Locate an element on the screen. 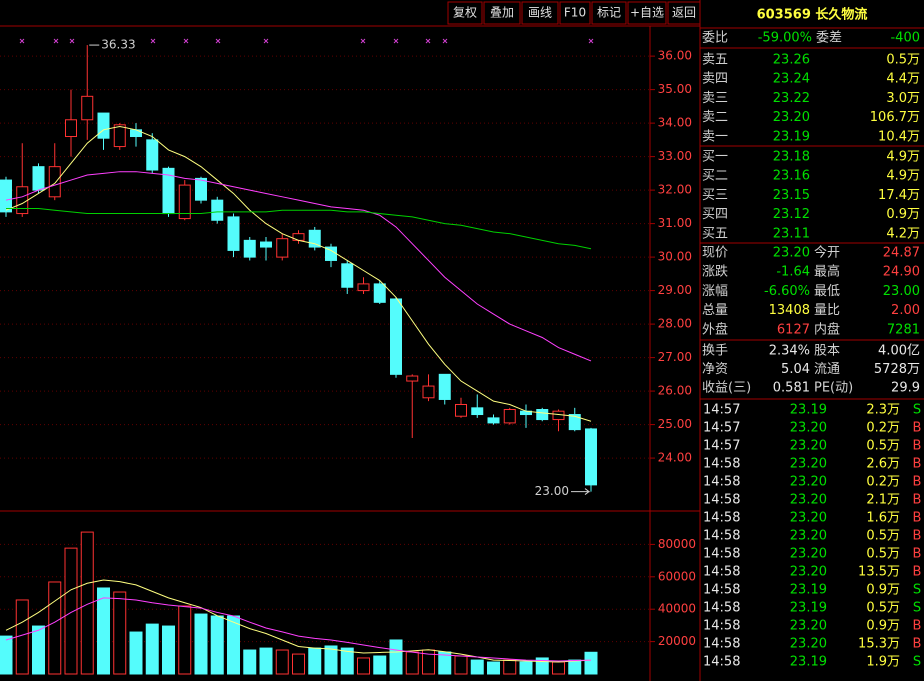  book-price: 23.16 is located at coordinates (791, 176).